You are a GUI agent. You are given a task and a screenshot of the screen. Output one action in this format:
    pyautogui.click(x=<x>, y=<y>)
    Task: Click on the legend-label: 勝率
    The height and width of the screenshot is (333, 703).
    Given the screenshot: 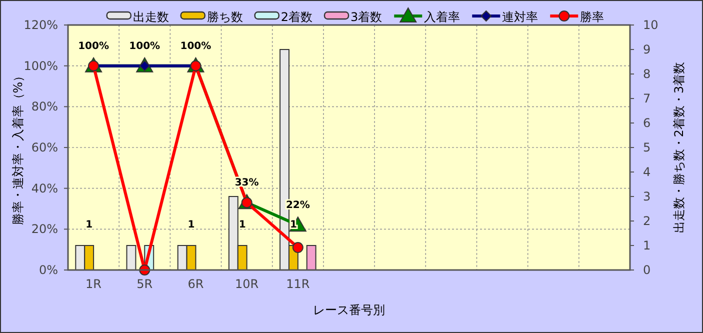 What is the action you would take?
    pyautogui.click(x=592, y=17)
    